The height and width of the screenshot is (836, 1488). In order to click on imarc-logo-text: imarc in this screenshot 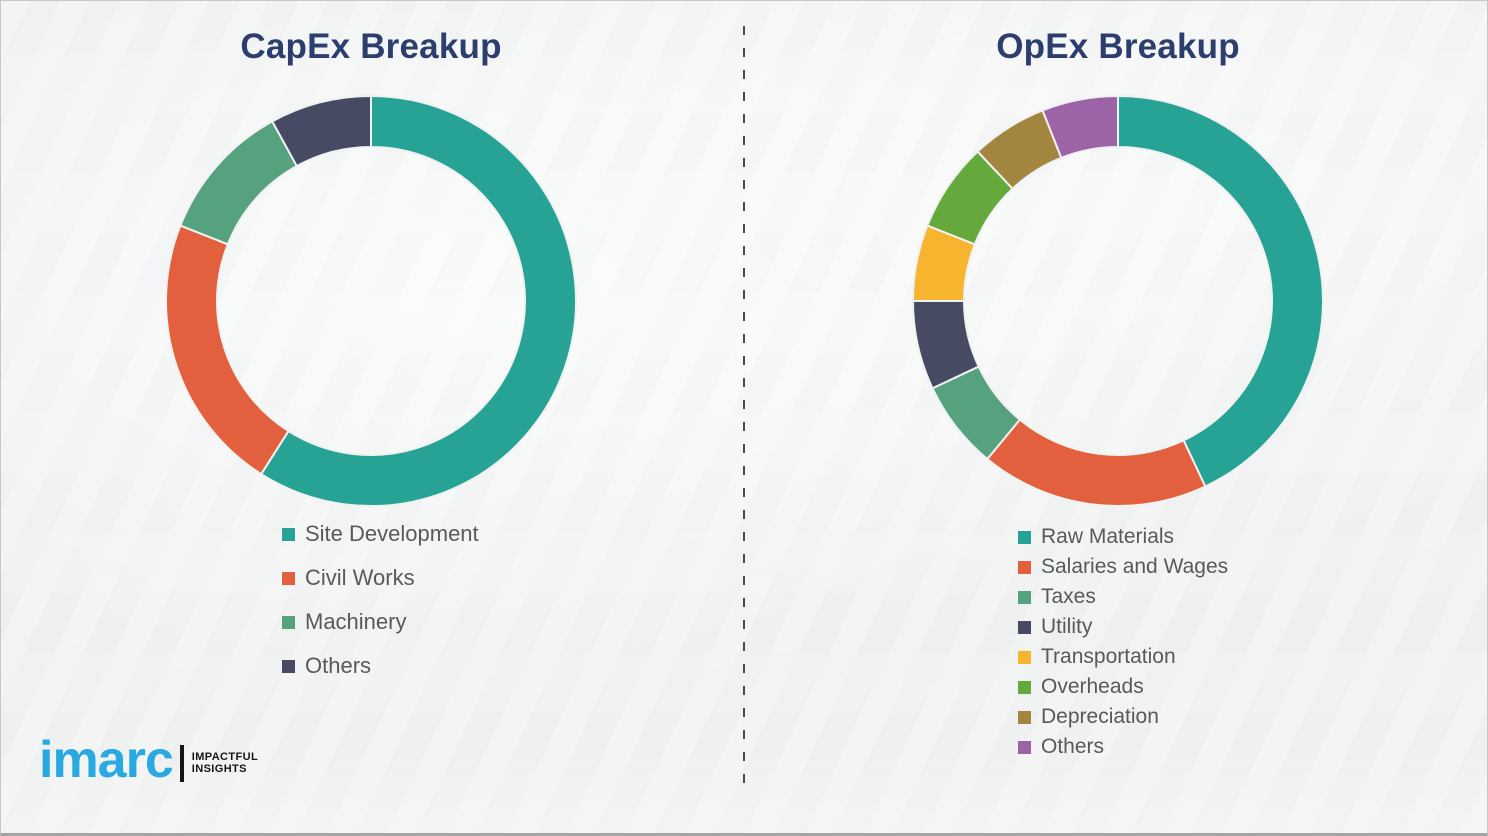, I will do `click(106, 760)`.